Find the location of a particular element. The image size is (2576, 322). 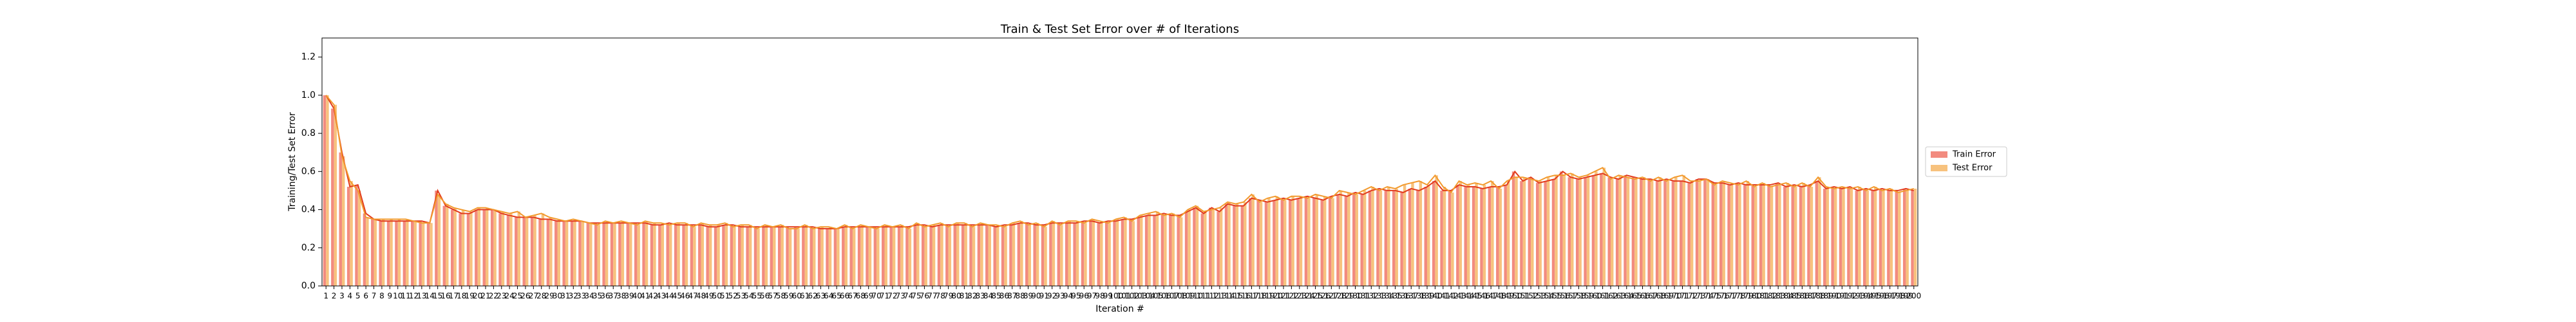

x-tick-label: 111 is located at coordinates (1204, 296).